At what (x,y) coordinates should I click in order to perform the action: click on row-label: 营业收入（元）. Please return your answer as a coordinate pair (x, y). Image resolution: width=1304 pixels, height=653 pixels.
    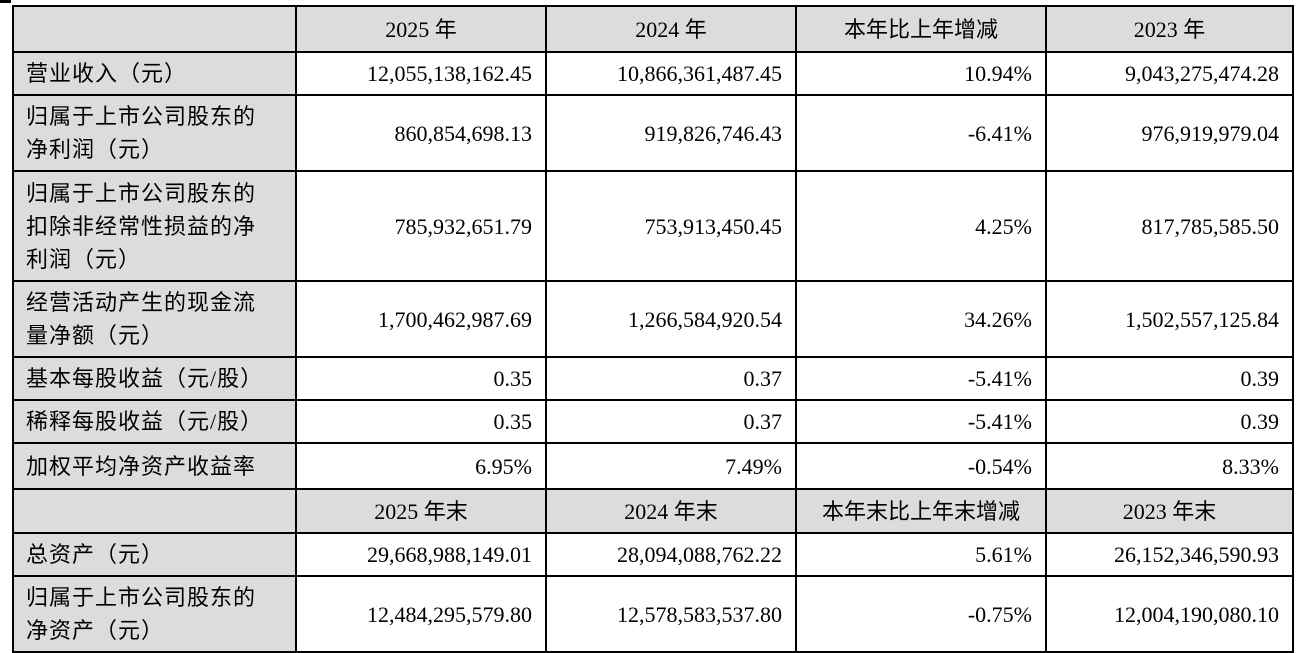
    Looking at the image, I should click on (154, 73).